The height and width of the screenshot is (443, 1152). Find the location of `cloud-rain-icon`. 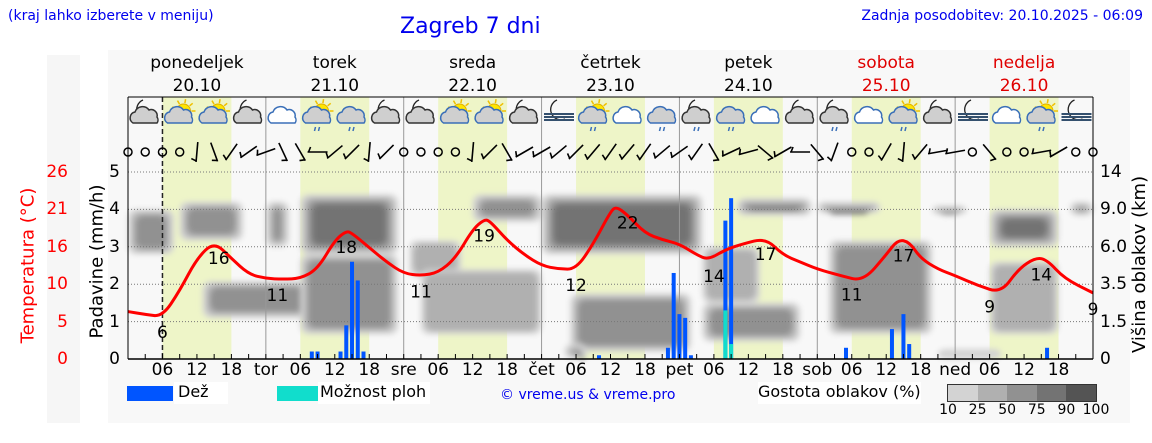

cloud-rain-icon is located at coordinates (730, 119).